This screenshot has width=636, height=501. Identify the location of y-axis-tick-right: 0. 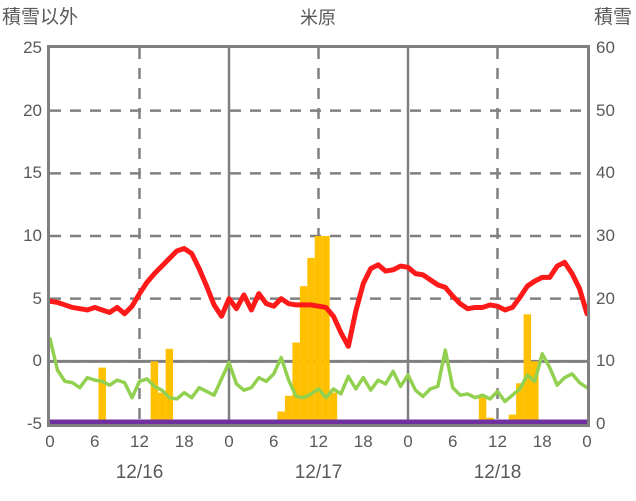
(601, 423).